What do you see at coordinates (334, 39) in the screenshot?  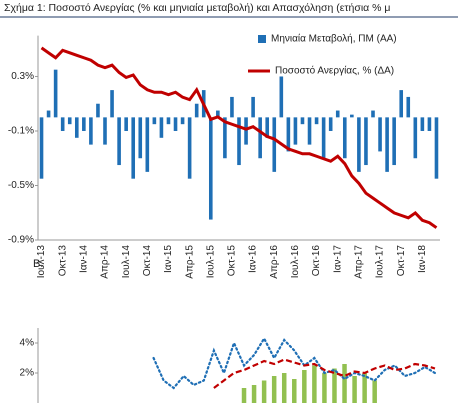 I see `legend-label: Μηνιαία Μεταβολή, ΠΜ (ΑΑ)` at bounding box center [334, 39].